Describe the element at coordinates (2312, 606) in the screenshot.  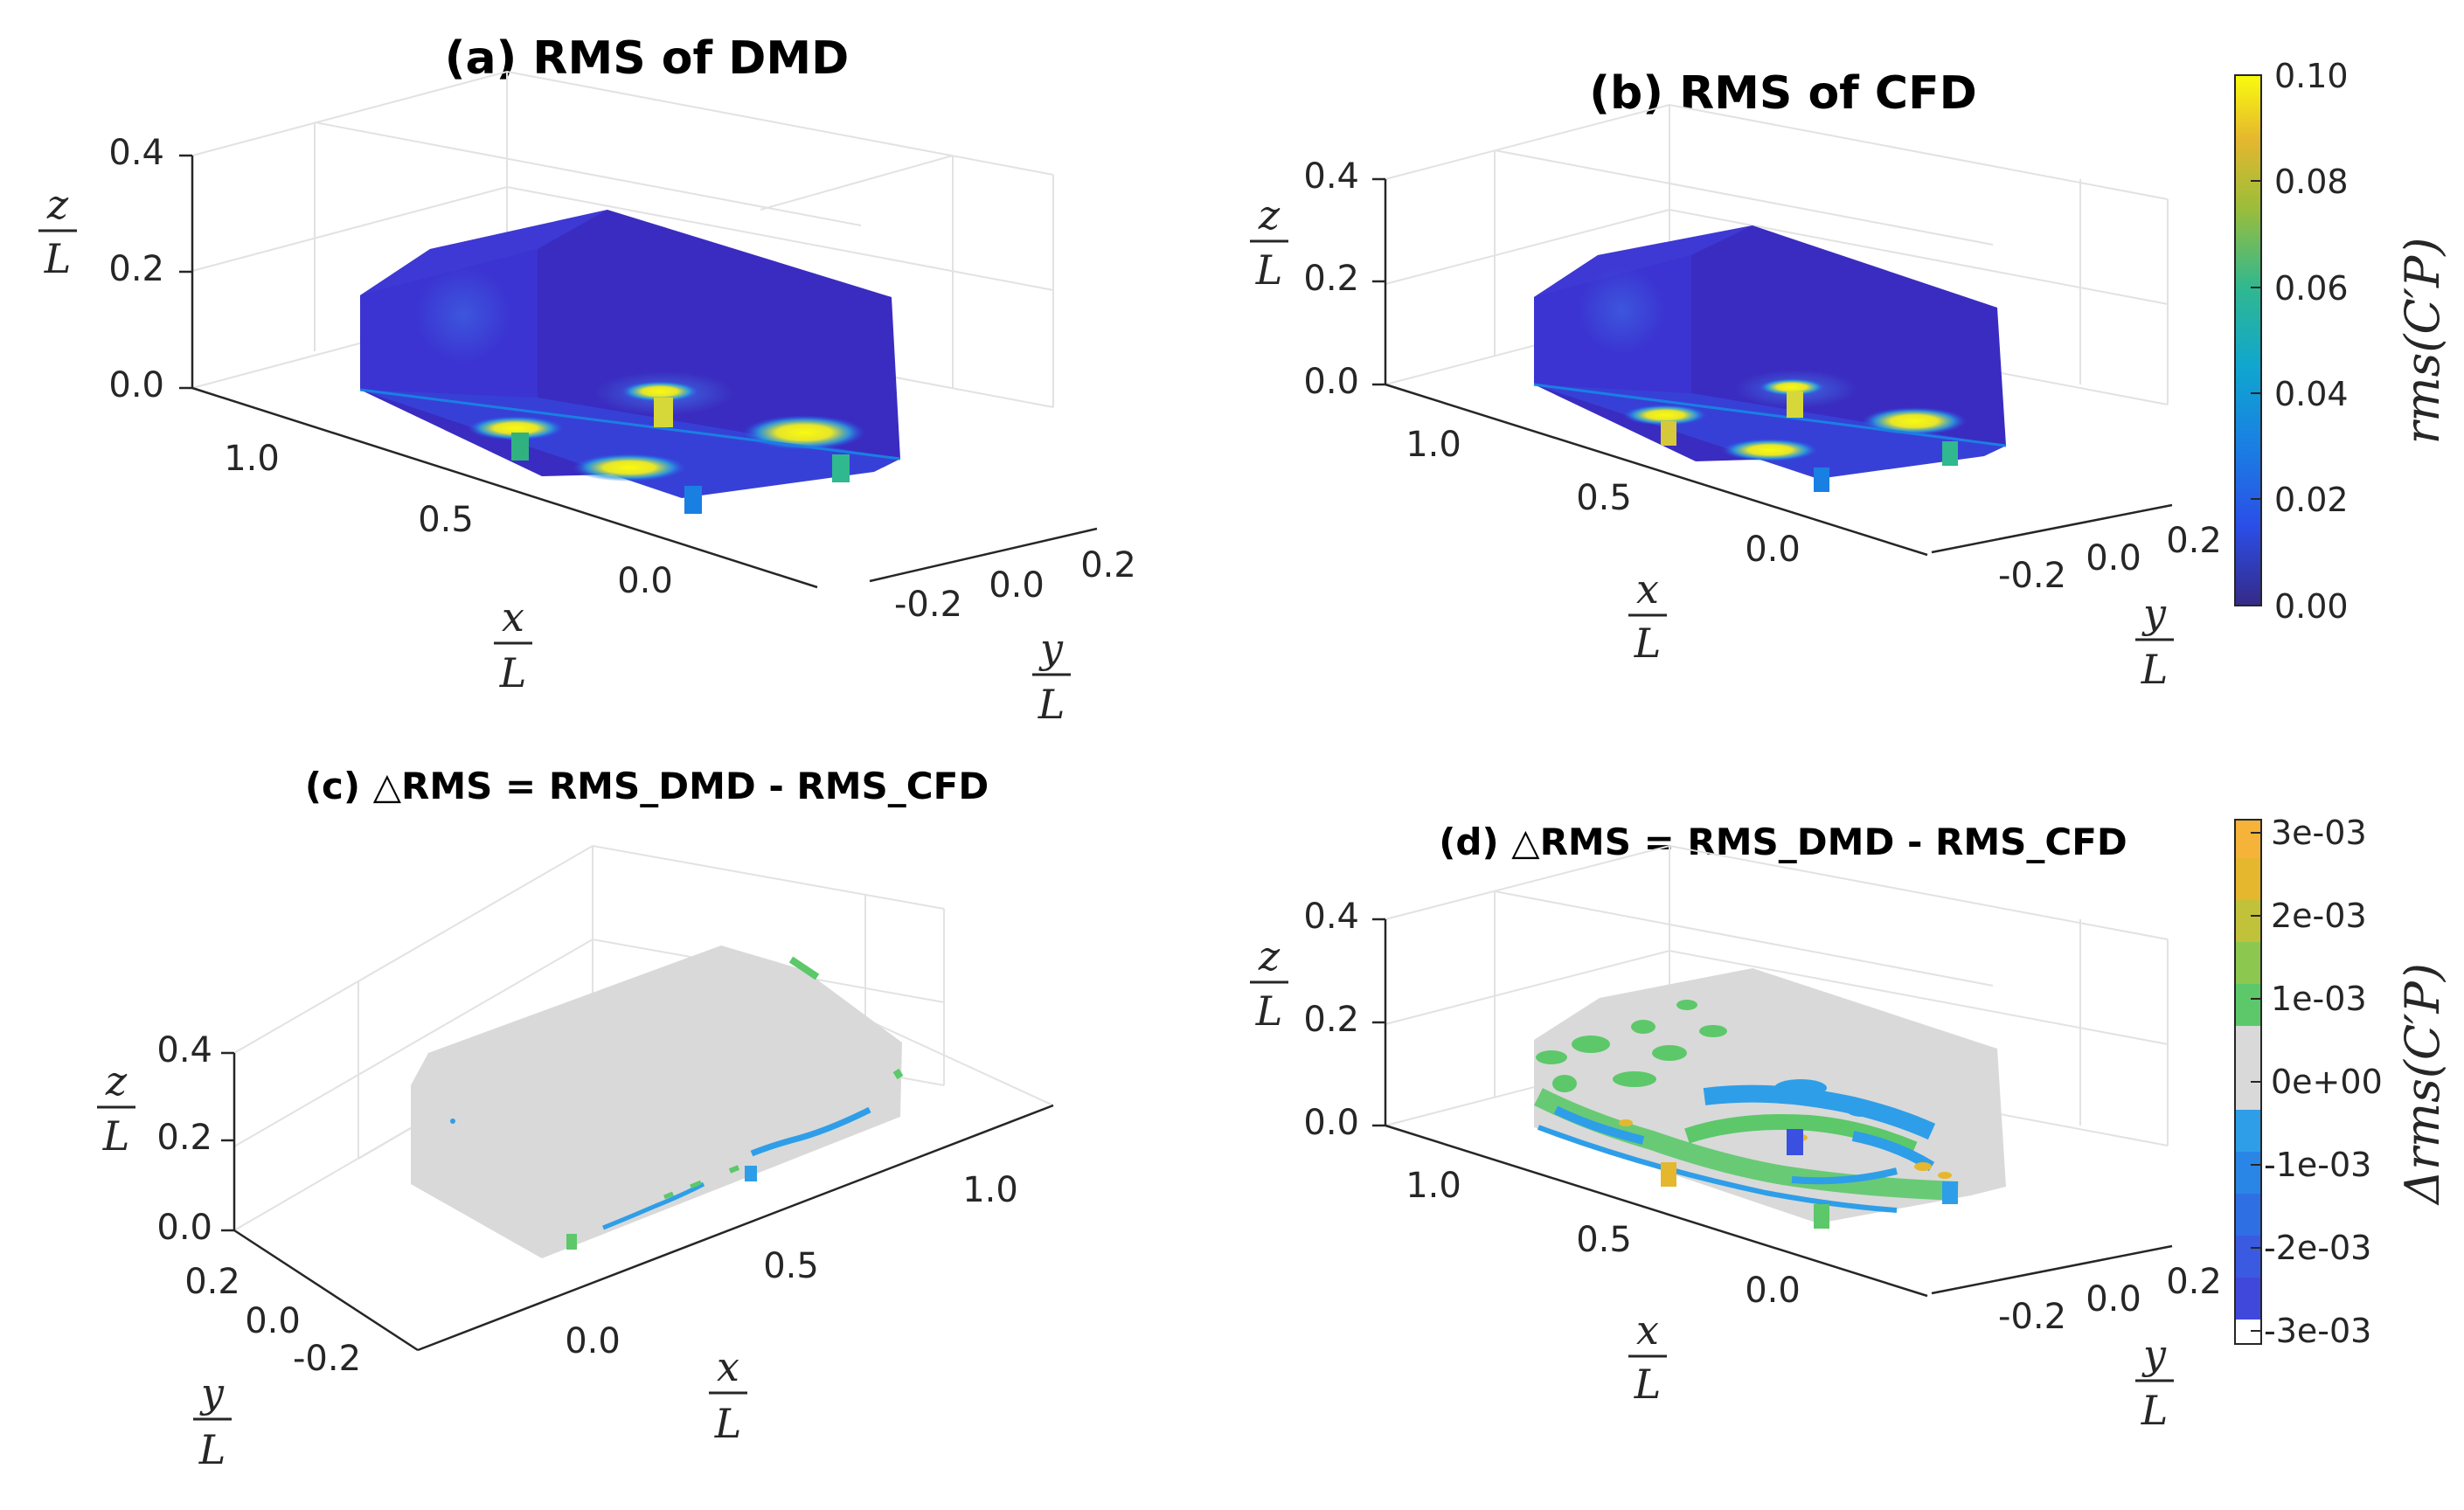
I see `colorbar-rms-tick-label: 0.00` at that location.